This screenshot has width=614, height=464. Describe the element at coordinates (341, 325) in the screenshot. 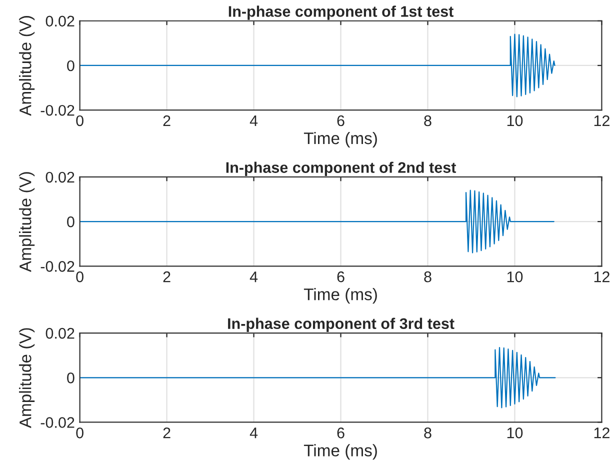

I see `chart-title: In-phase component of 3rd test` at that location.